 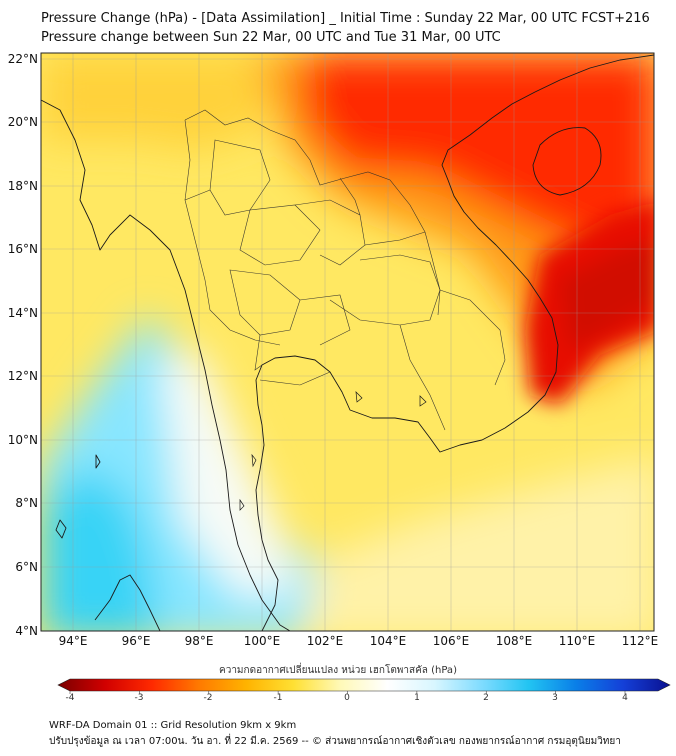 I want to click on lat-label: 6°N, so click(x=26, y=567).